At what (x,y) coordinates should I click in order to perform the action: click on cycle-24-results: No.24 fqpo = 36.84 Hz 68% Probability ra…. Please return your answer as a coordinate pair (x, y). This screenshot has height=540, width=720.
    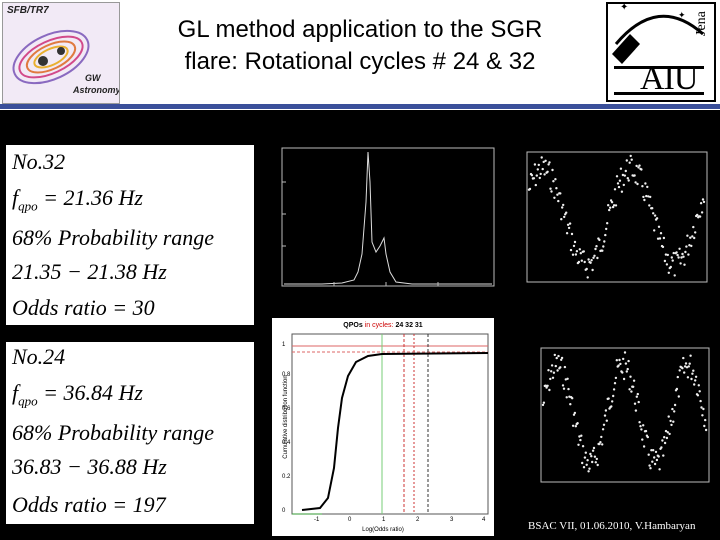
    Looking at the image, I should click on (130, 433).